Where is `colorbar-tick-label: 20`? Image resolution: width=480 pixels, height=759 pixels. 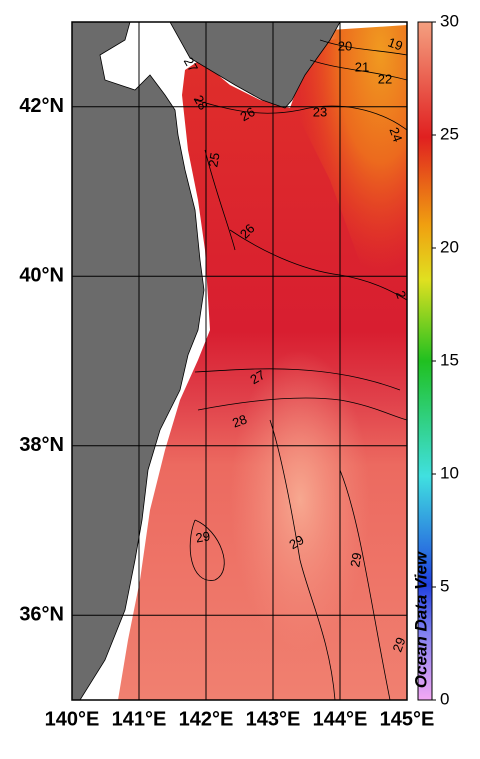
colorbar-tick-label: 20 is located at coordinates (449, 246).